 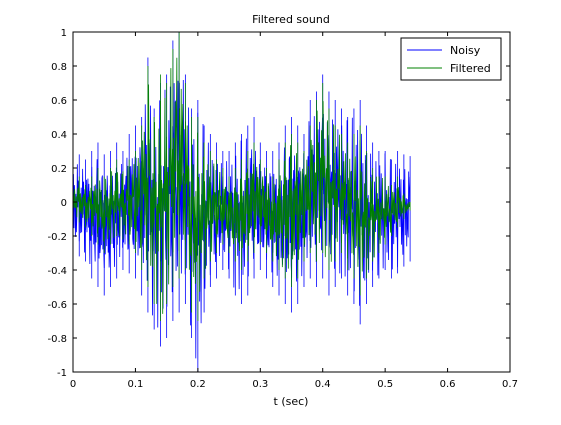 I want to click on legend-label-noisy: Noisy, so click(x=465, y=50).